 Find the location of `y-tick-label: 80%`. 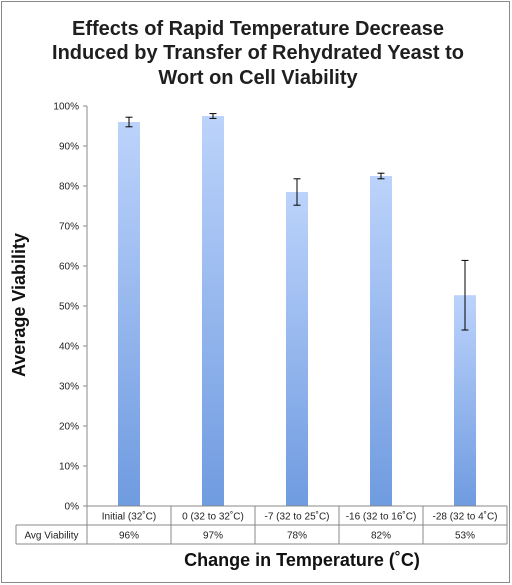

y-tick-label: 80% is located at coordinates (69, 187).